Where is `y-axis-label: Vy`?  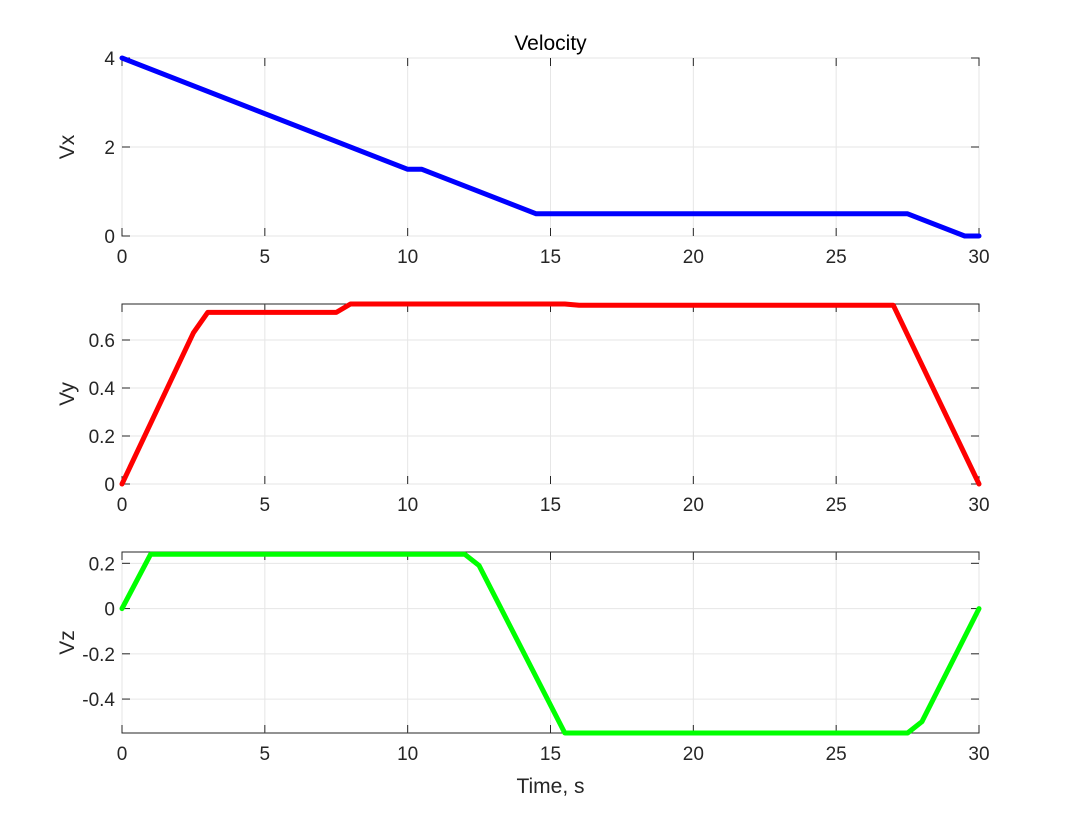
y-axis-label: Vy is located at coordinates (67, 394).